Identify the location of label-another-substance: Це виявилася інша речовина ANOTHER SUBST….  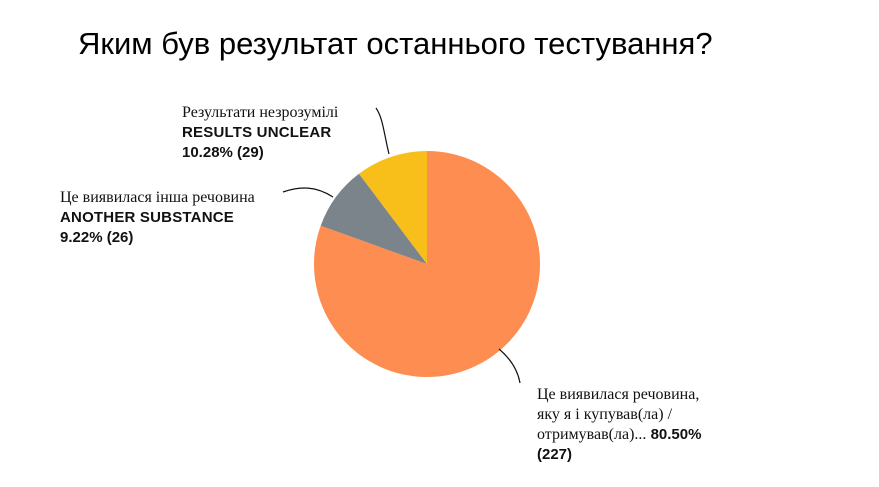
(157, 218).